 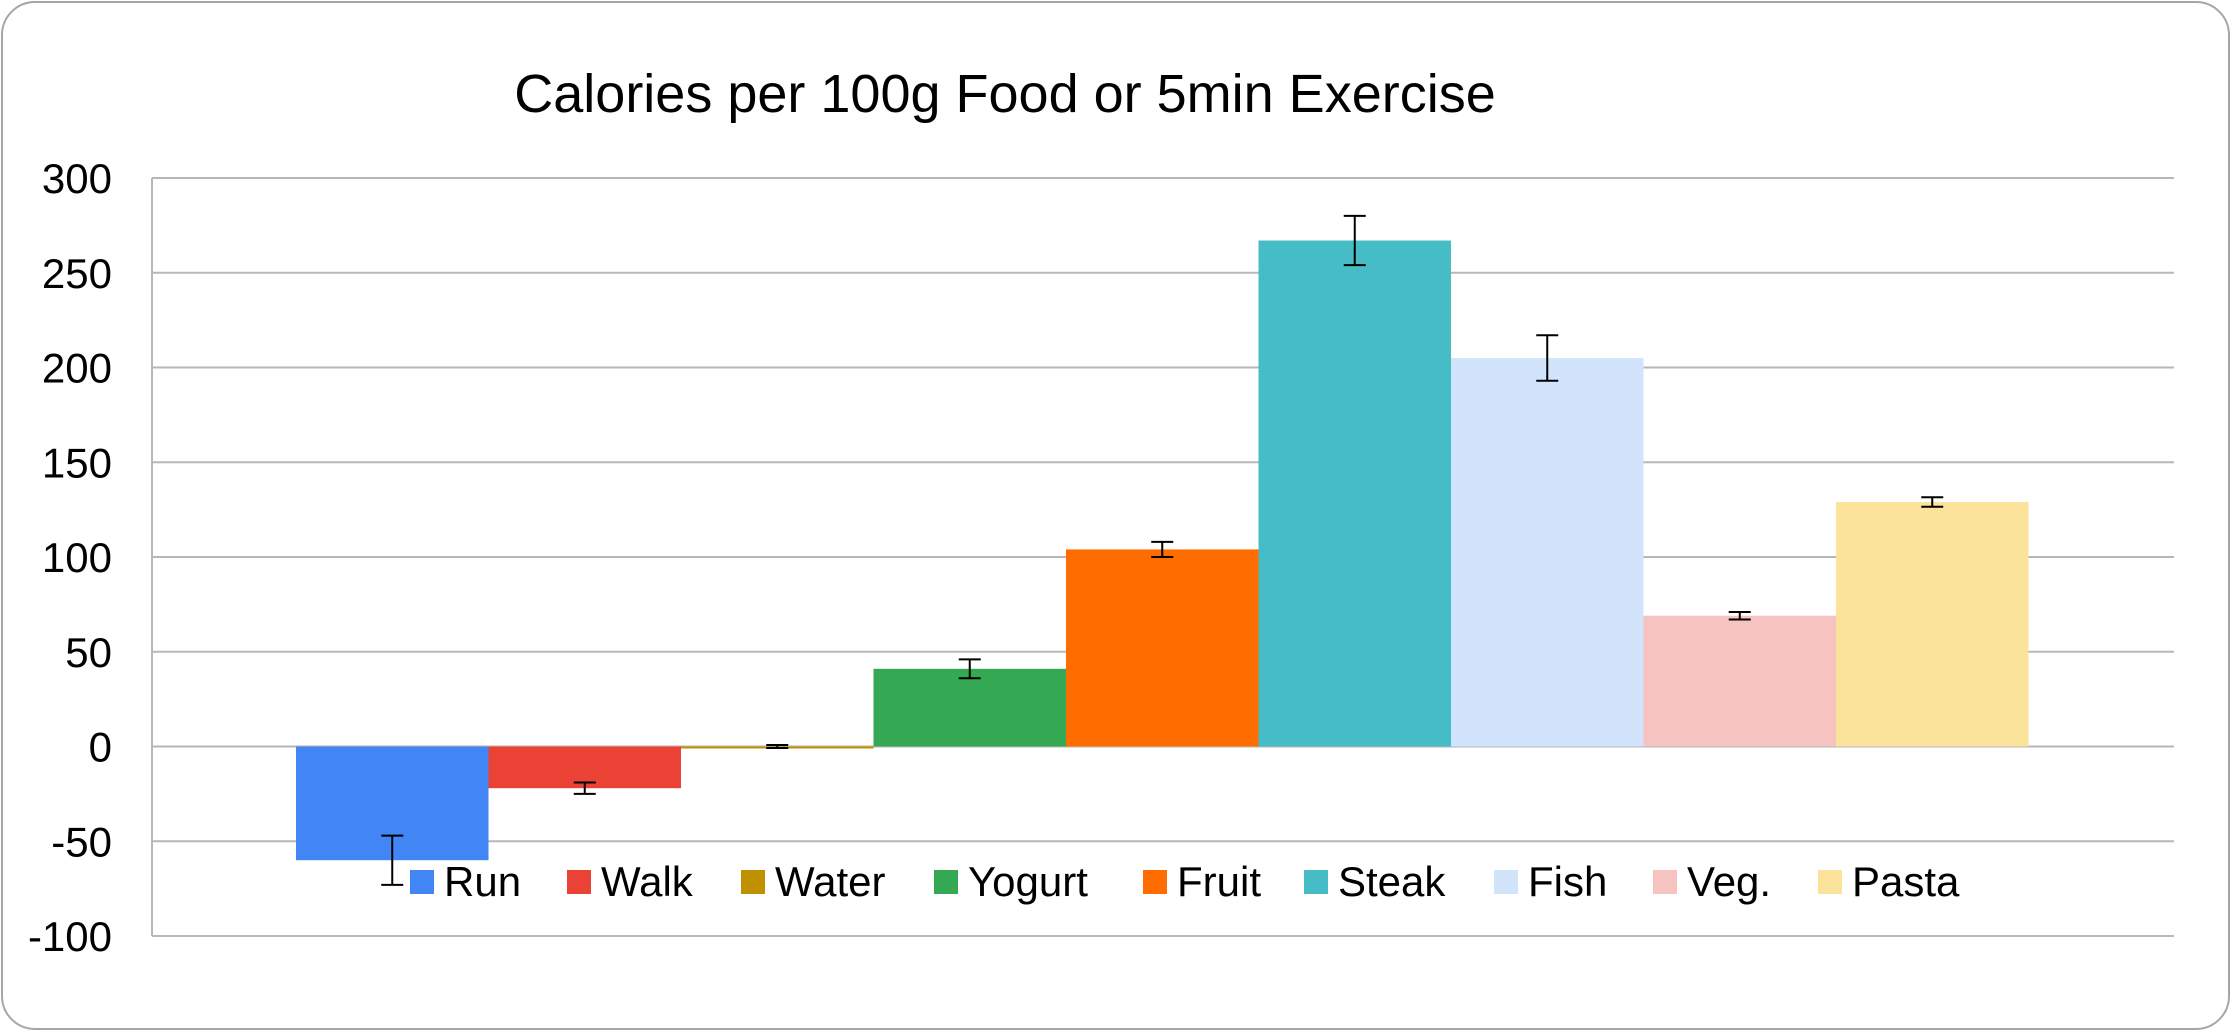 What do you see at coordinates (1729, 881) in the screenshot?
I see `legend-label: Veg.` at bounding box center [1729, 881].